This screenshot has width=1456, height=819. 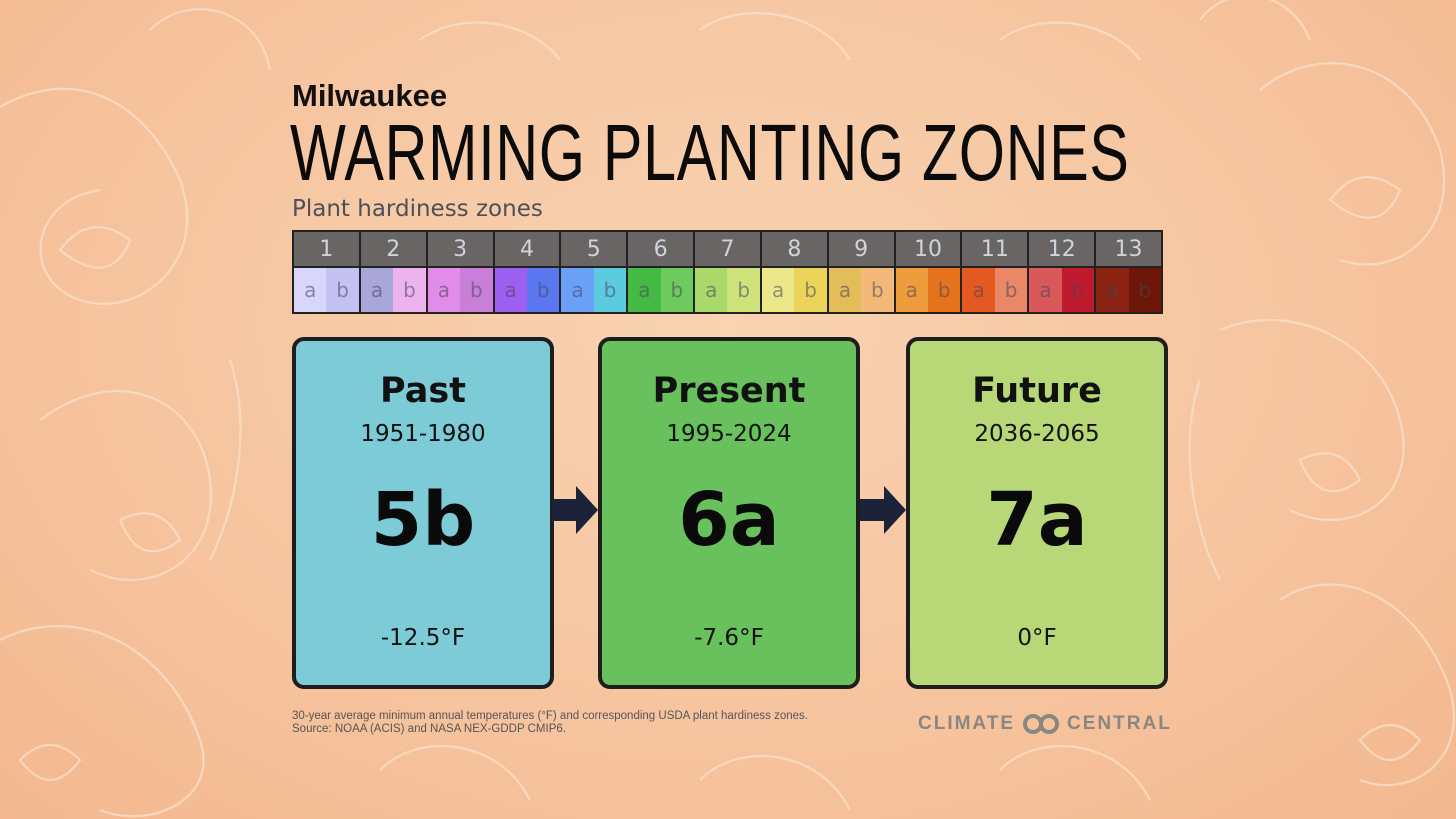 What do you see at coordinates (1128, 250) in the screenshot?
I see `zone-number: 13` at bounding box center [1128, 250].